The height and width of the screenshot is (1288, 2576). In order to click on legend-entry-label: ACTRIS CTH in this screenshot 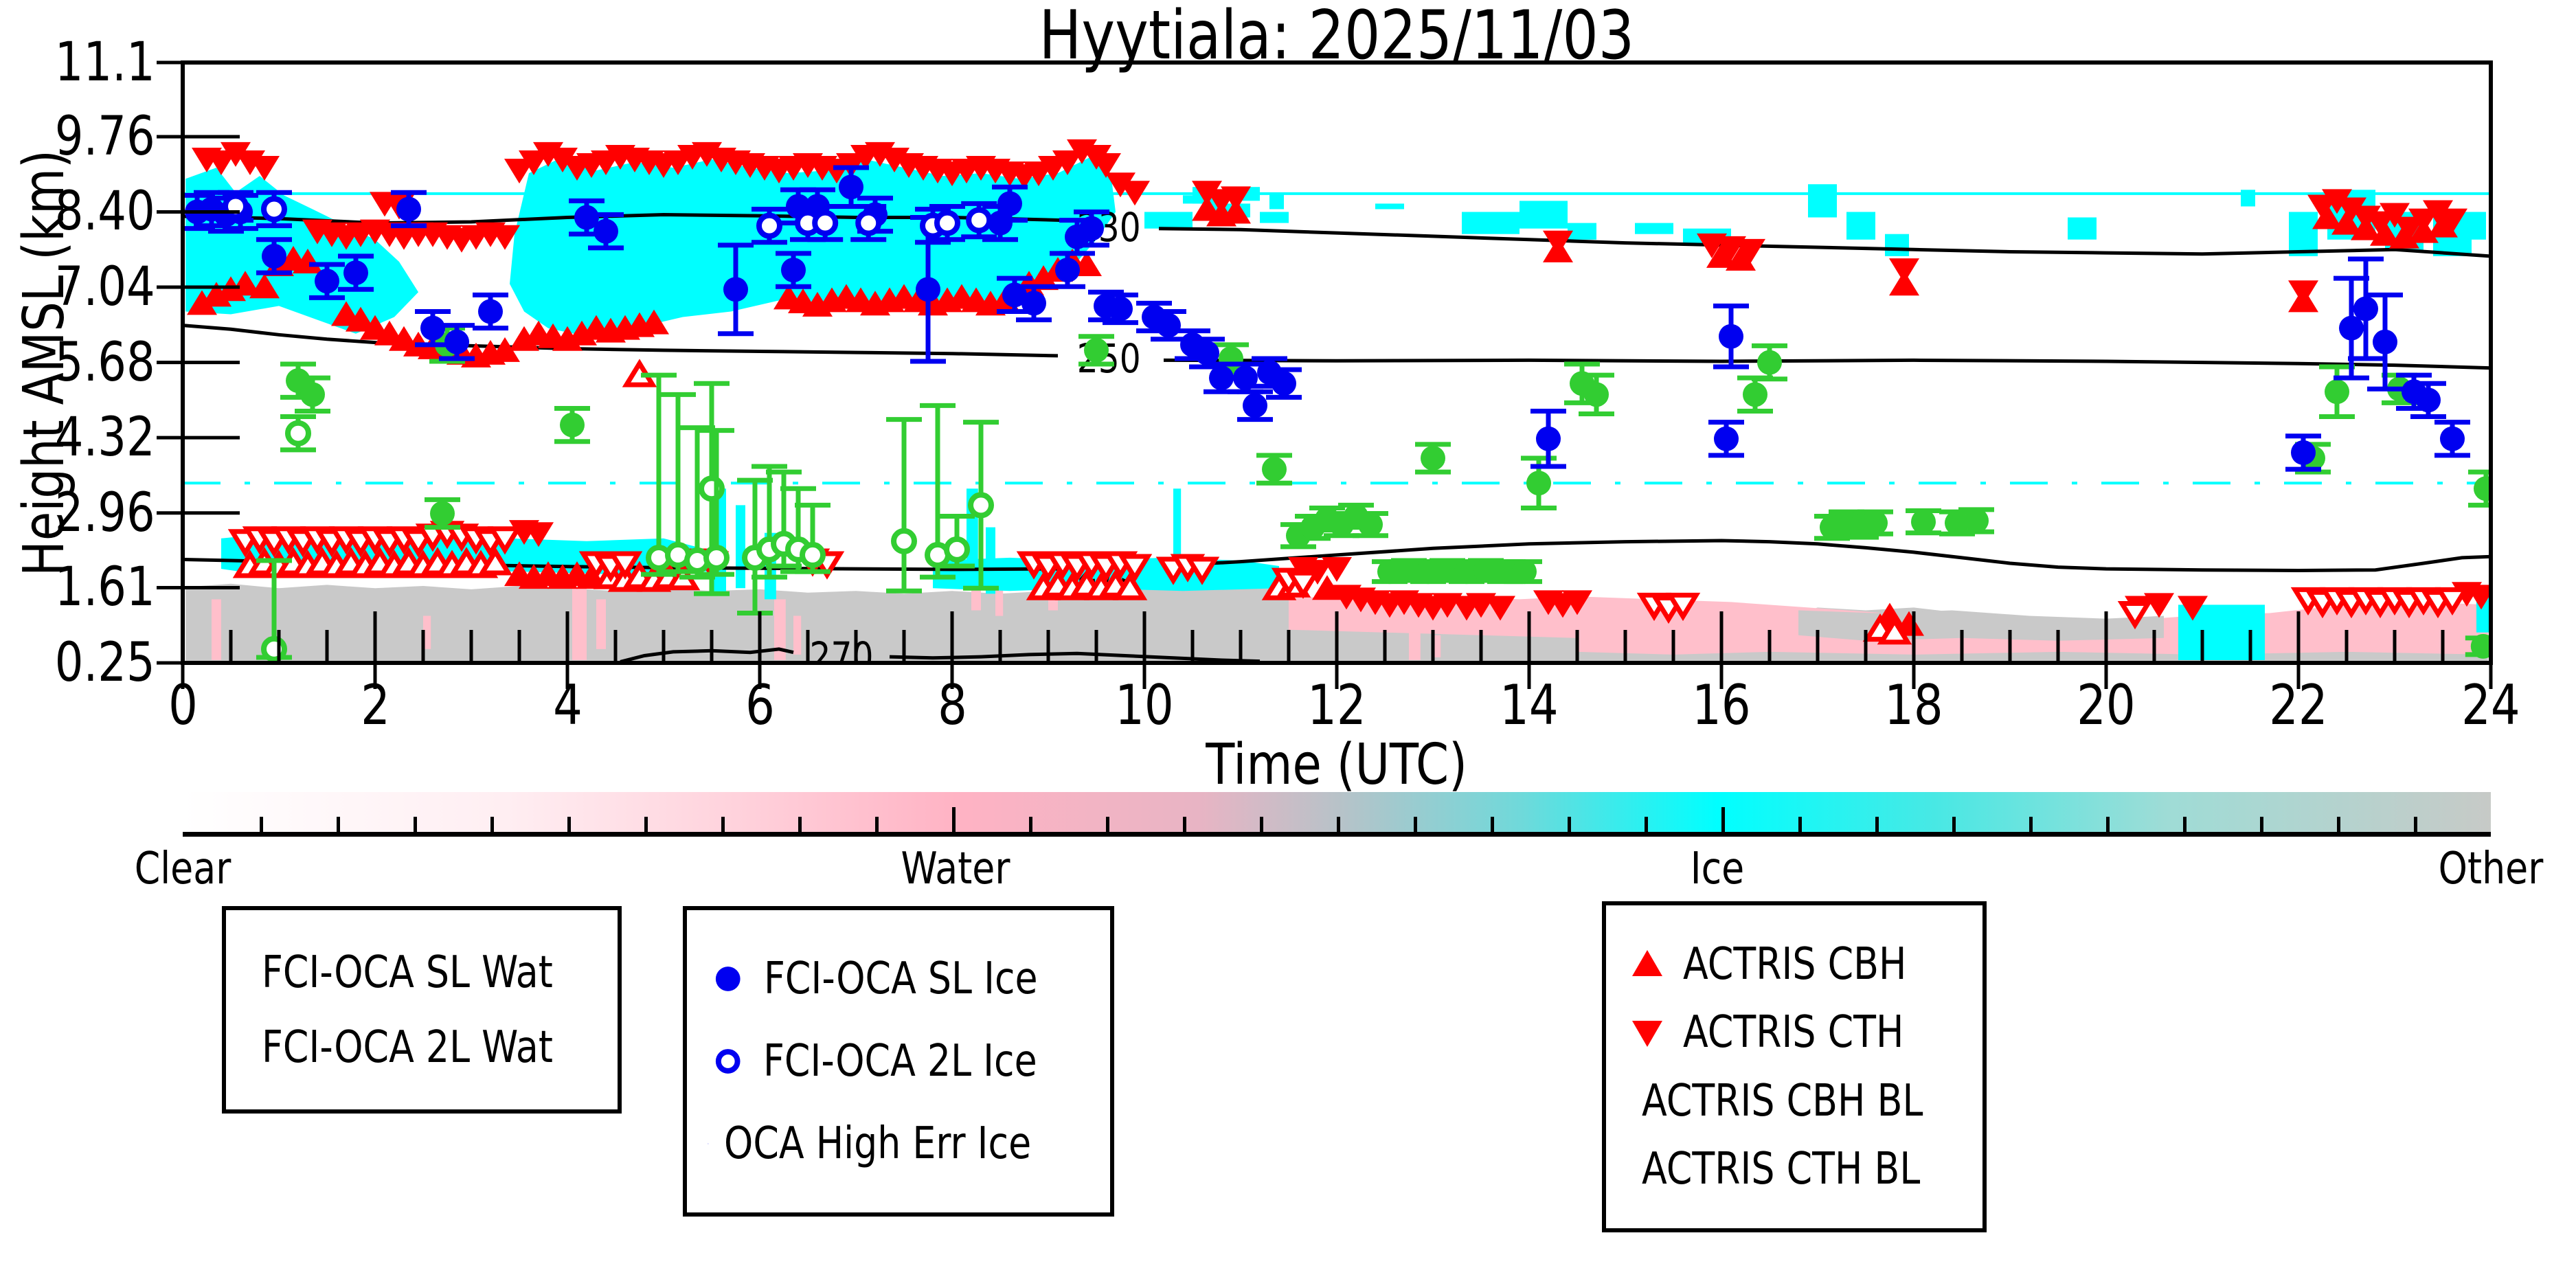, I will do `click(1793, 1033)`.